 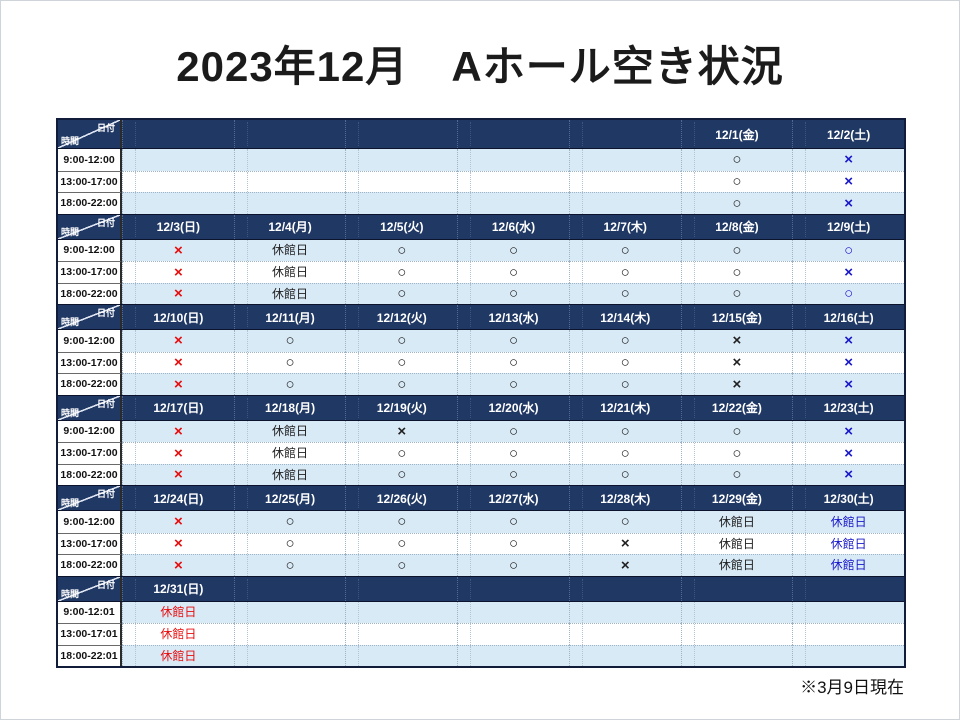 I want to click on corner-date-time-cell: 日付 時間, so click(x=90, y=588).